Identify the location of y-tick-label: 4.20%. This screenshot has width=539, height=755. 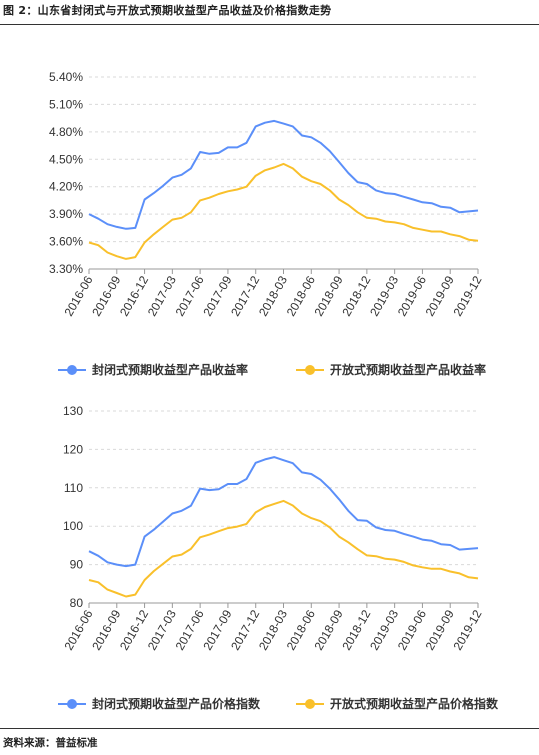
(66, 187).